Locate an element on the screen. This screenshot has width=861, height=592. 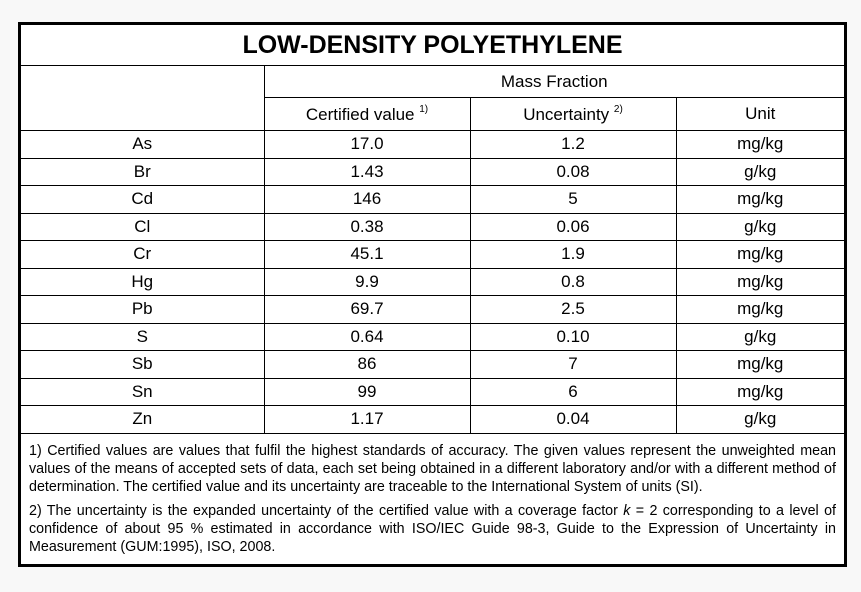
table-title: LOW-DENSITY POLYETHYLENE is located at coordinates (432, 45).